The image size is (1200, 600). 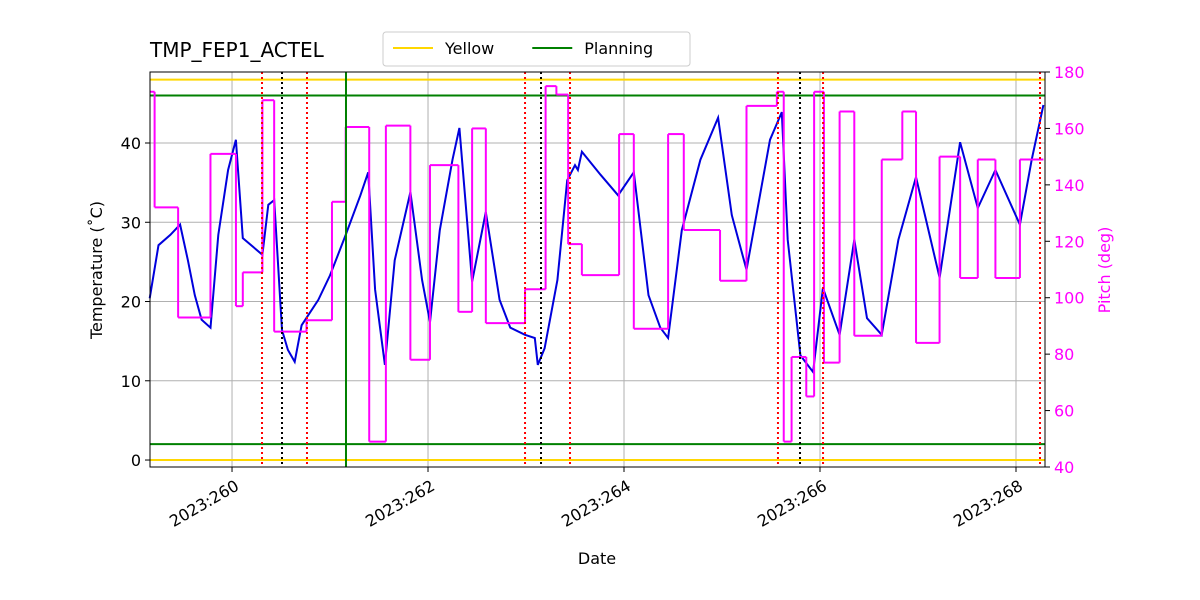 I want to click on y2-tick-label: 100, so click(x=1069, y=298).